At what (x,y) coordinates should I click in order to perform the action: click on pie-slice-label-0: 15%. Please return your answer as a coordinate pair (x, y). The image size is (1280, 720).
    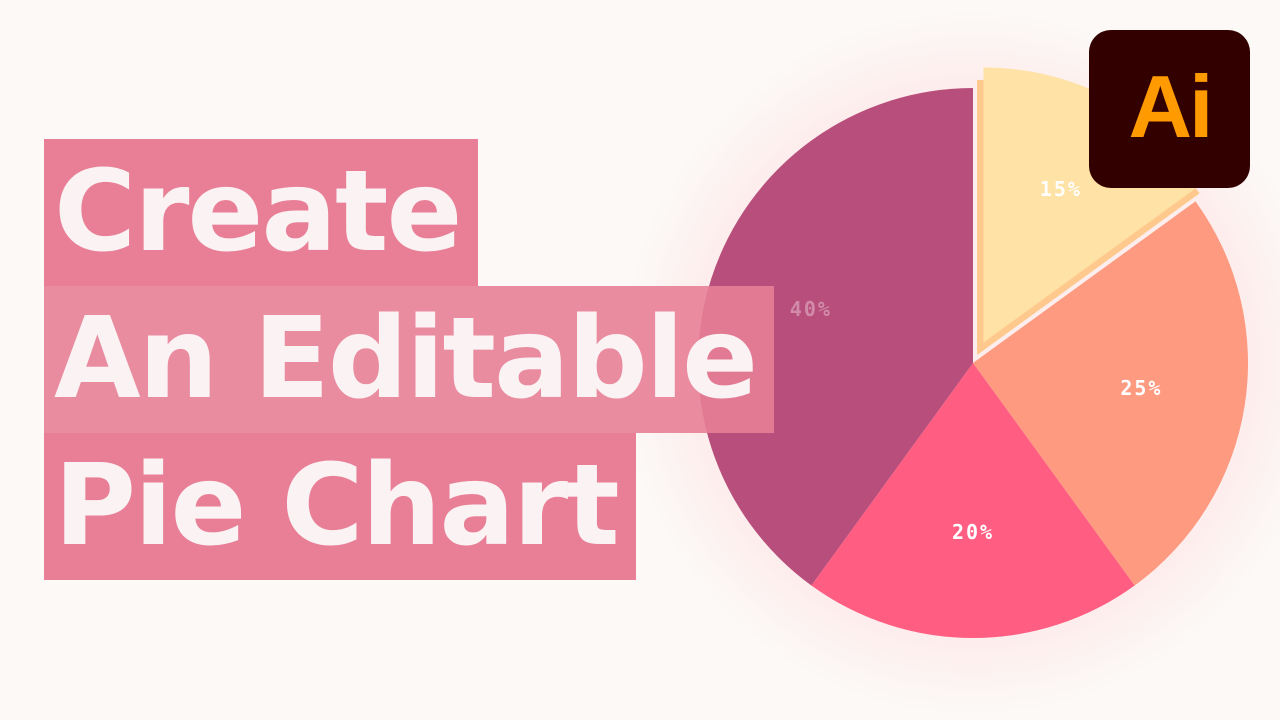
    Looking at the image, I should click on (1061, 189).